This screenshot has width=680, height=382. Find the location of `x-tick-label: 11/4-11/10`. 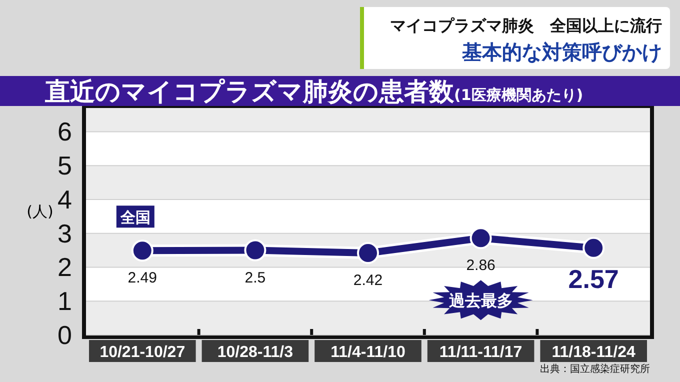

x-tick-label: 11/4-11/10 is located at coordinates (368, 352).